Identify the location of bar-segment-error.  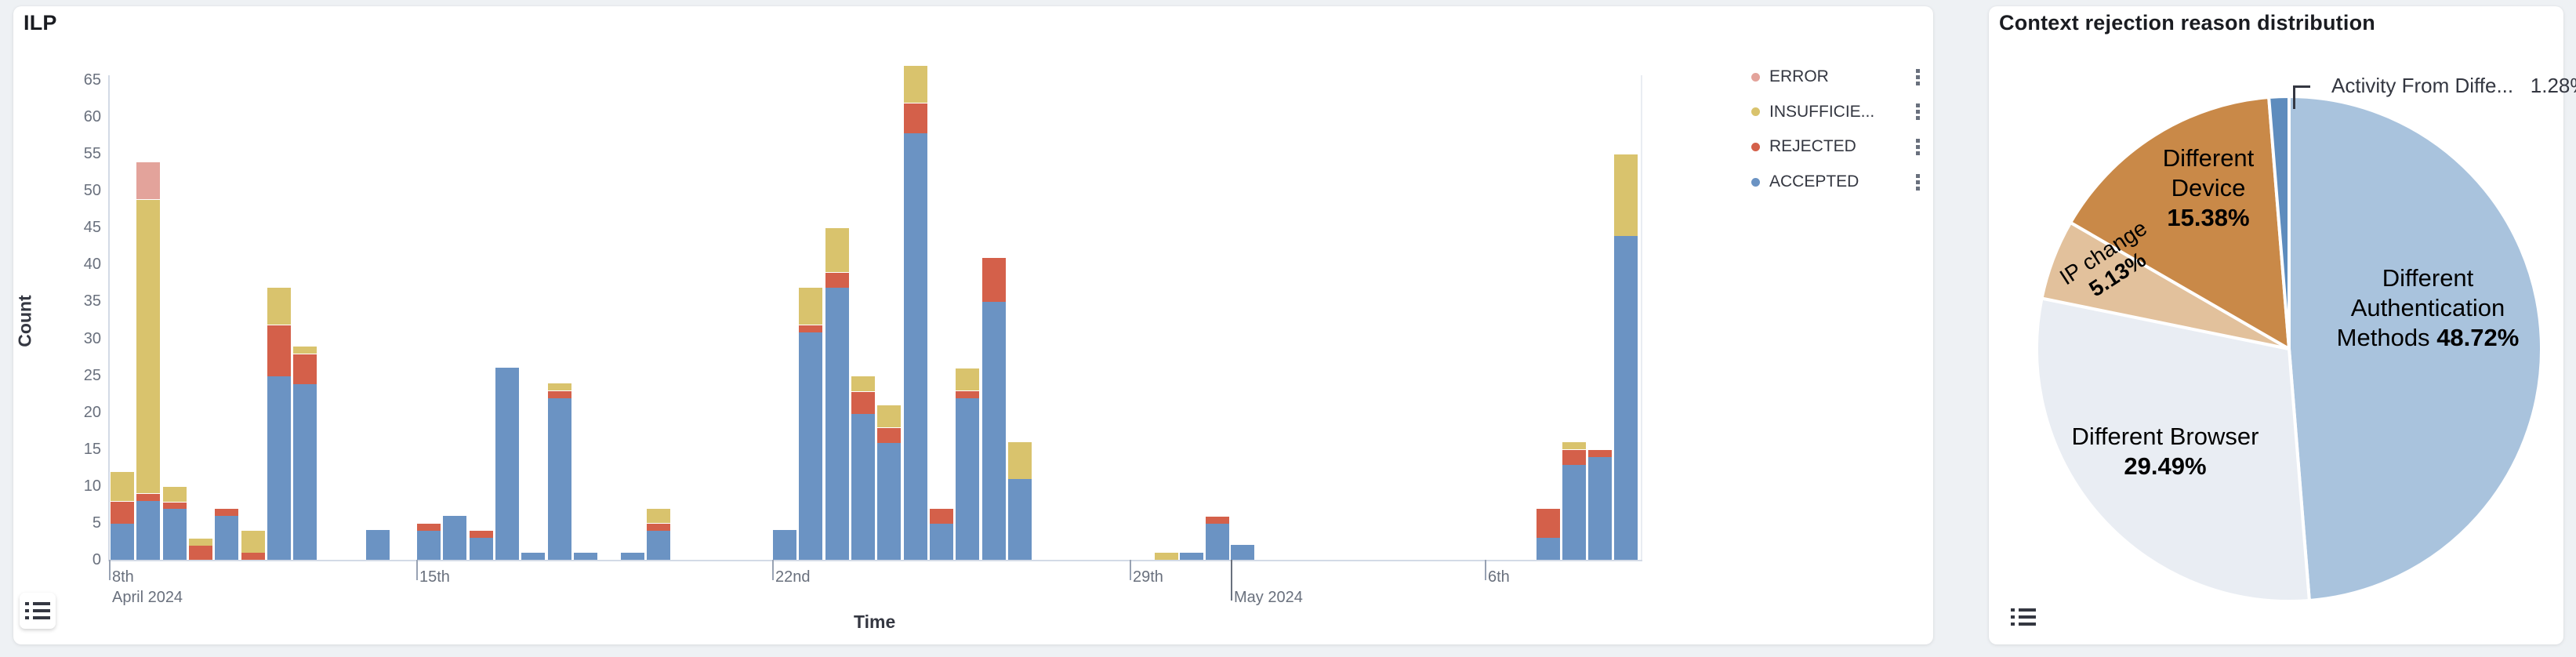
(148, 180).